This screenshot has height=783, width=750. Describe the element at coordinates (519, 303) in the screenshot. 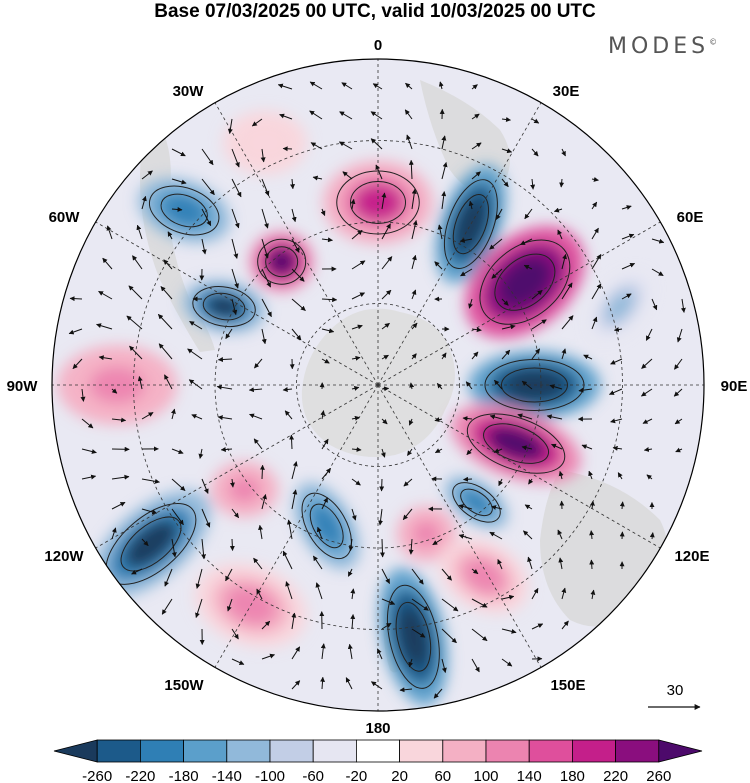

I see `meridian-line` at that location.